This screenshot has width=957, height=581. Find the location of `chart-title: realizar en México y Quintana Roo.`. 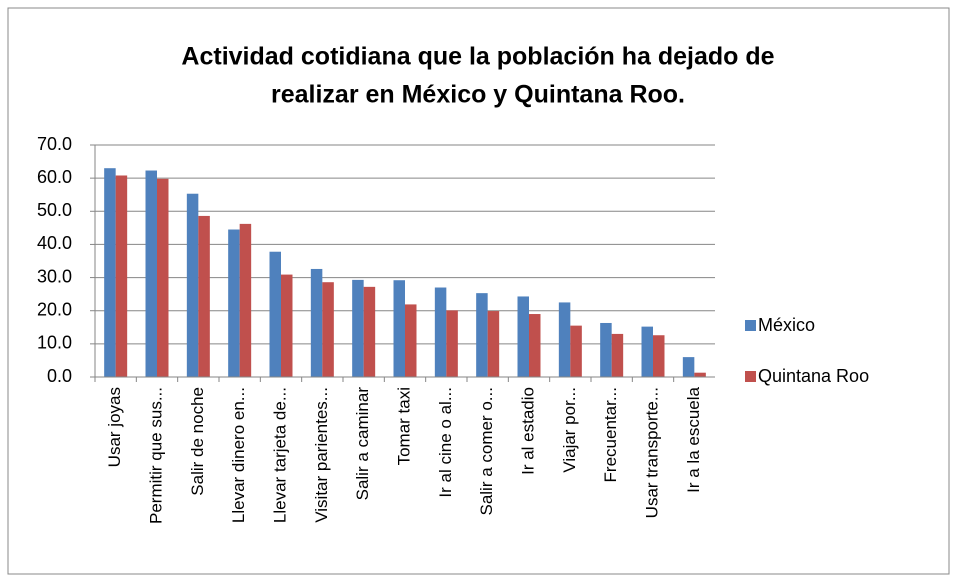

chart-title: realizar en México y Quintana Roo. is located at coordinates (478, 95).